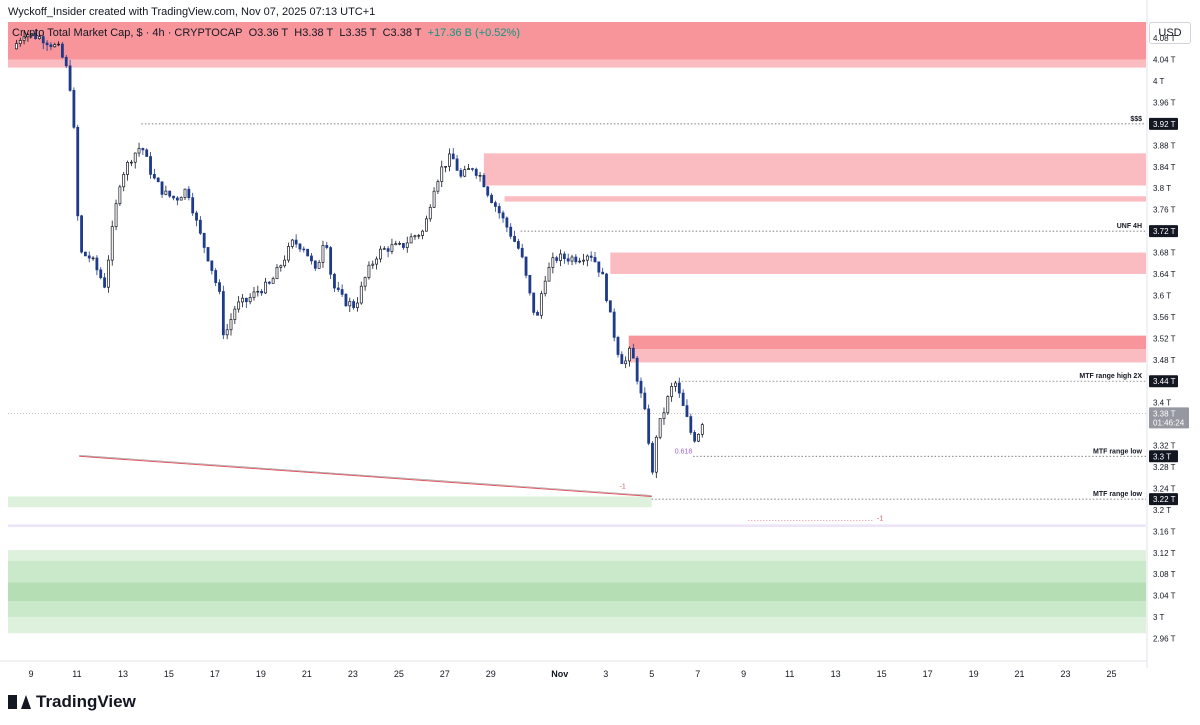 This screenshot has width=1200, height=725. What do you see at coordinates (1162, 188) in the screenshot?
I see `y-tick-label-6: 3.8 T` at bounding box center [1162, 188].